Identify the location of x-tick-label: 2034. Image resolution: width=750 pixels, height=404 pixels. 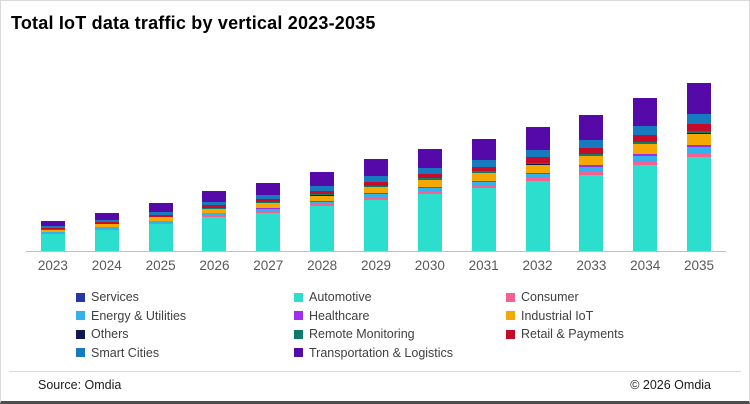
(645, 265).